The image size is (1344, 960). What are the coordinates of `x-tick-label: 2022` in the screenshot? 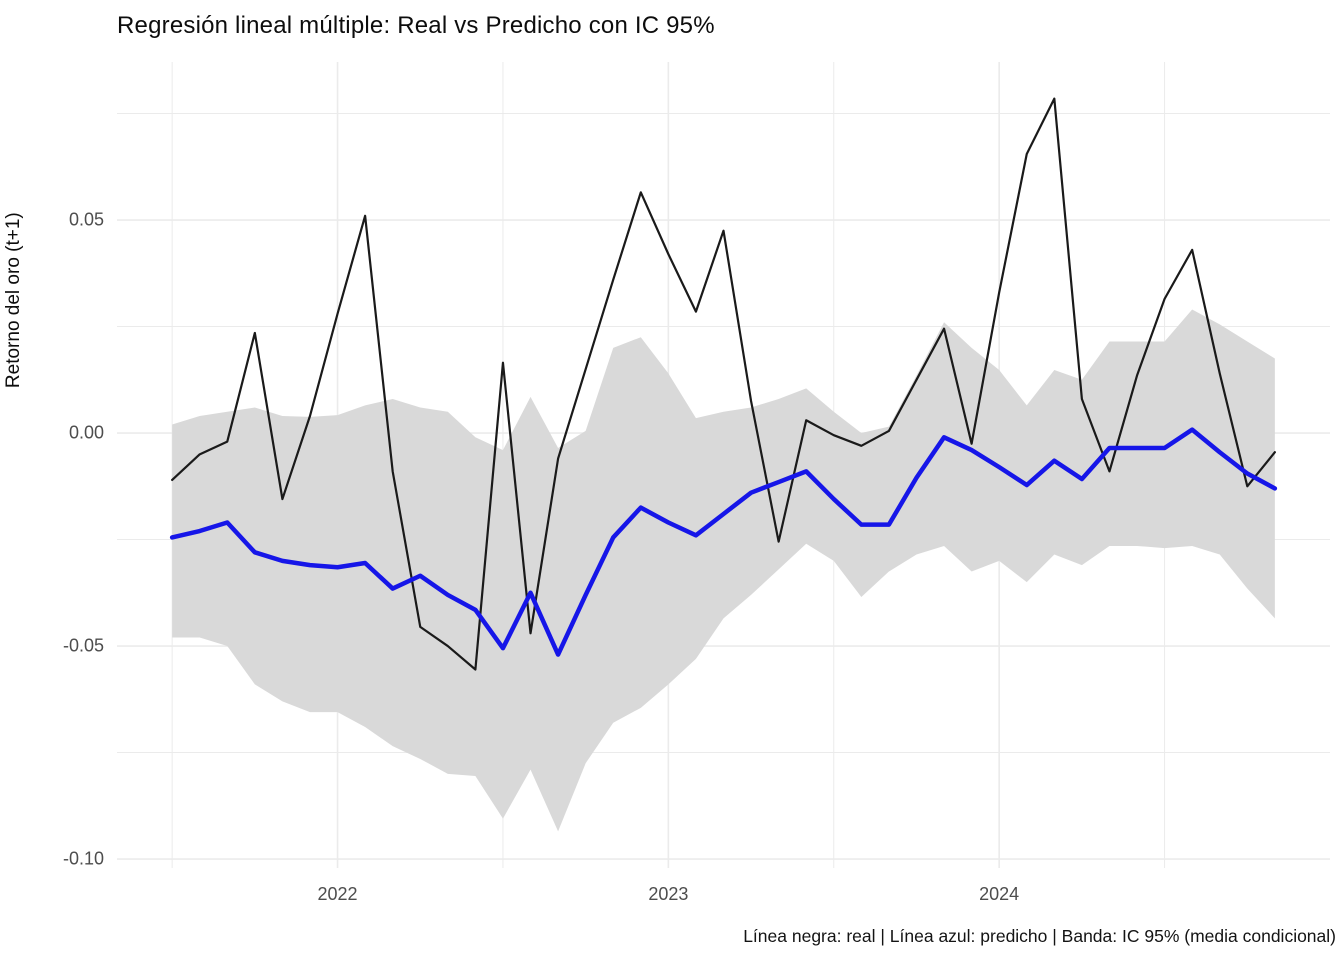 It's located at (337, 894).